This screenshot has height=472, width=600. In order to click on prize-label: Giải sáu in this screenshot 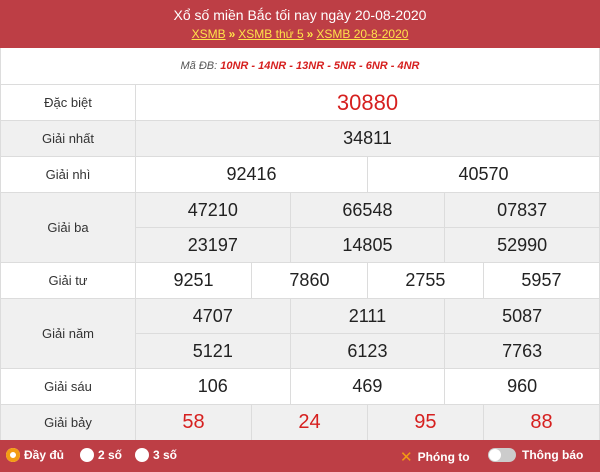, I will do `click(68, 386)`.